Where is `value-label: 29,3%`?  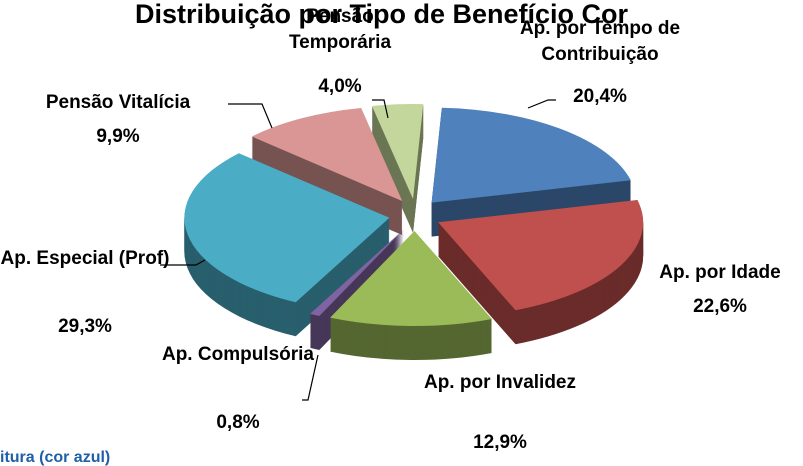
value-label: 29,3% is located at coordinates (85, 326).